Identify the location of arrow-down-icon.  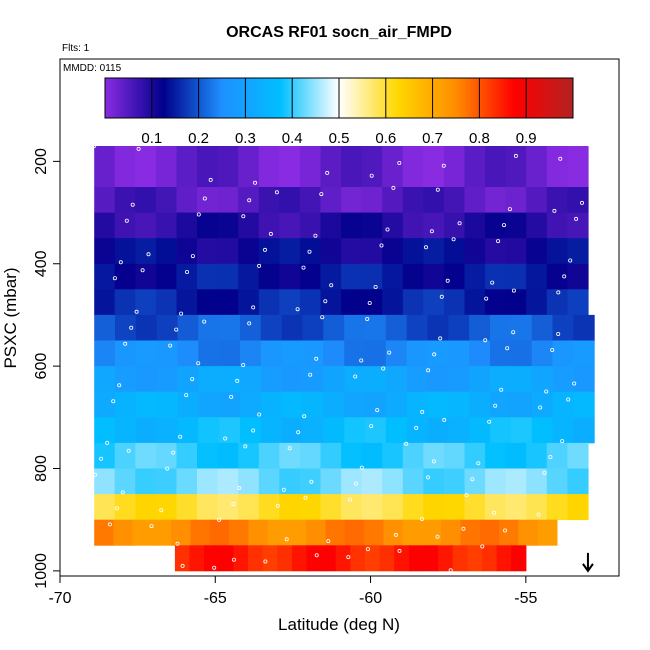
(588, 562).